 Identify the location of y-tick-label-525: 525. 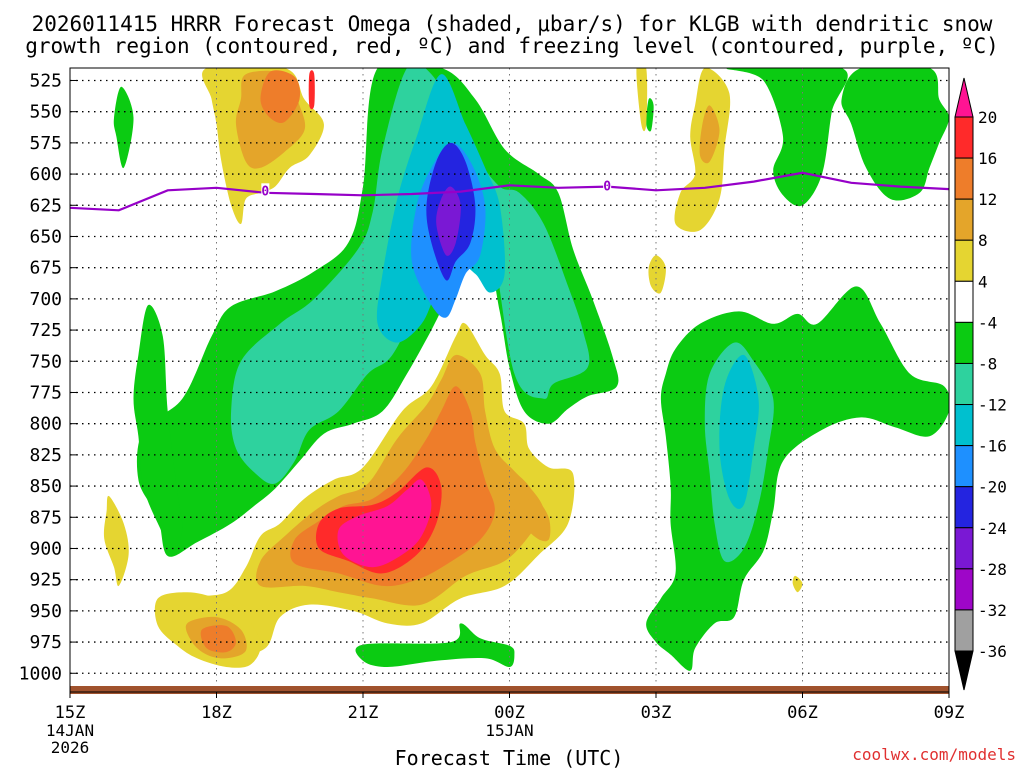
(45, 80).